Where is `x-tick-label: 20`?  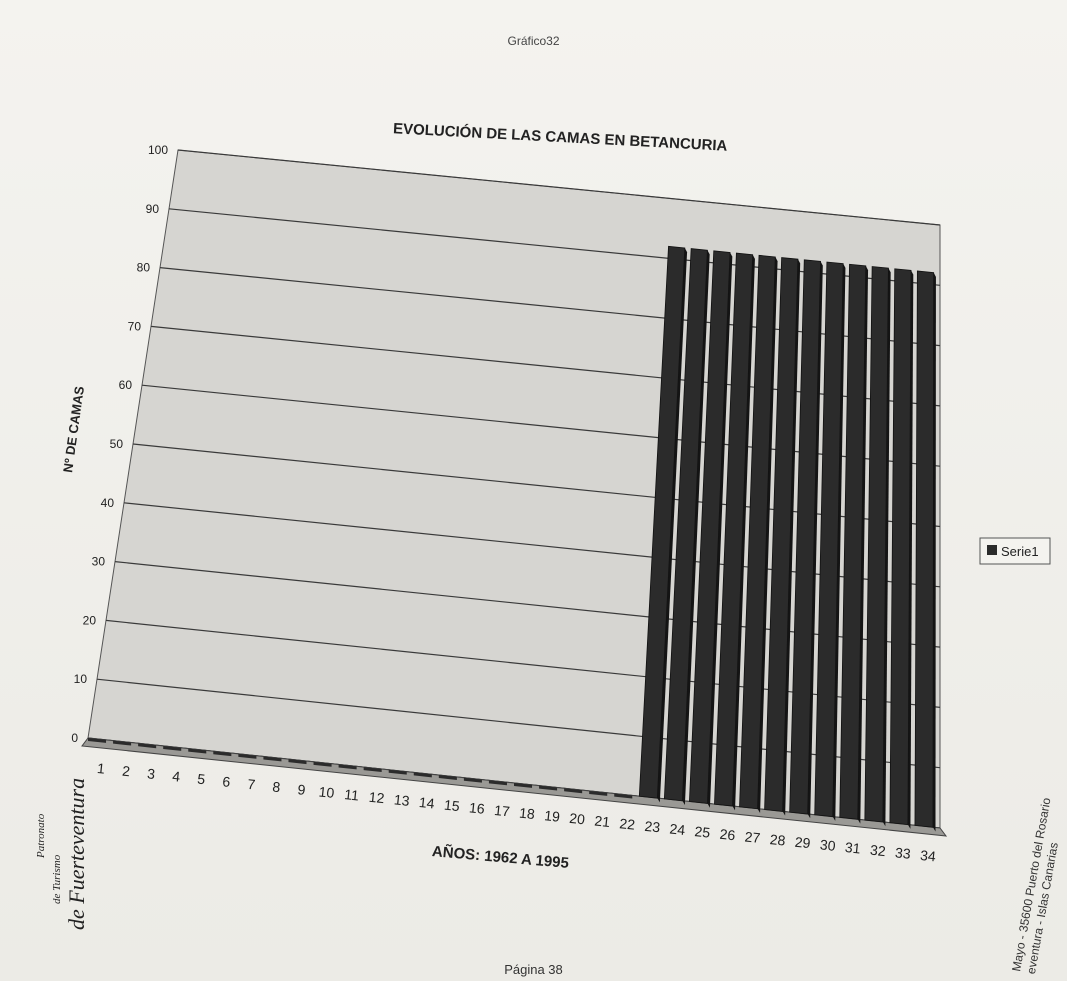 x-tick-label: 20 is located at coordinates (577, 819).